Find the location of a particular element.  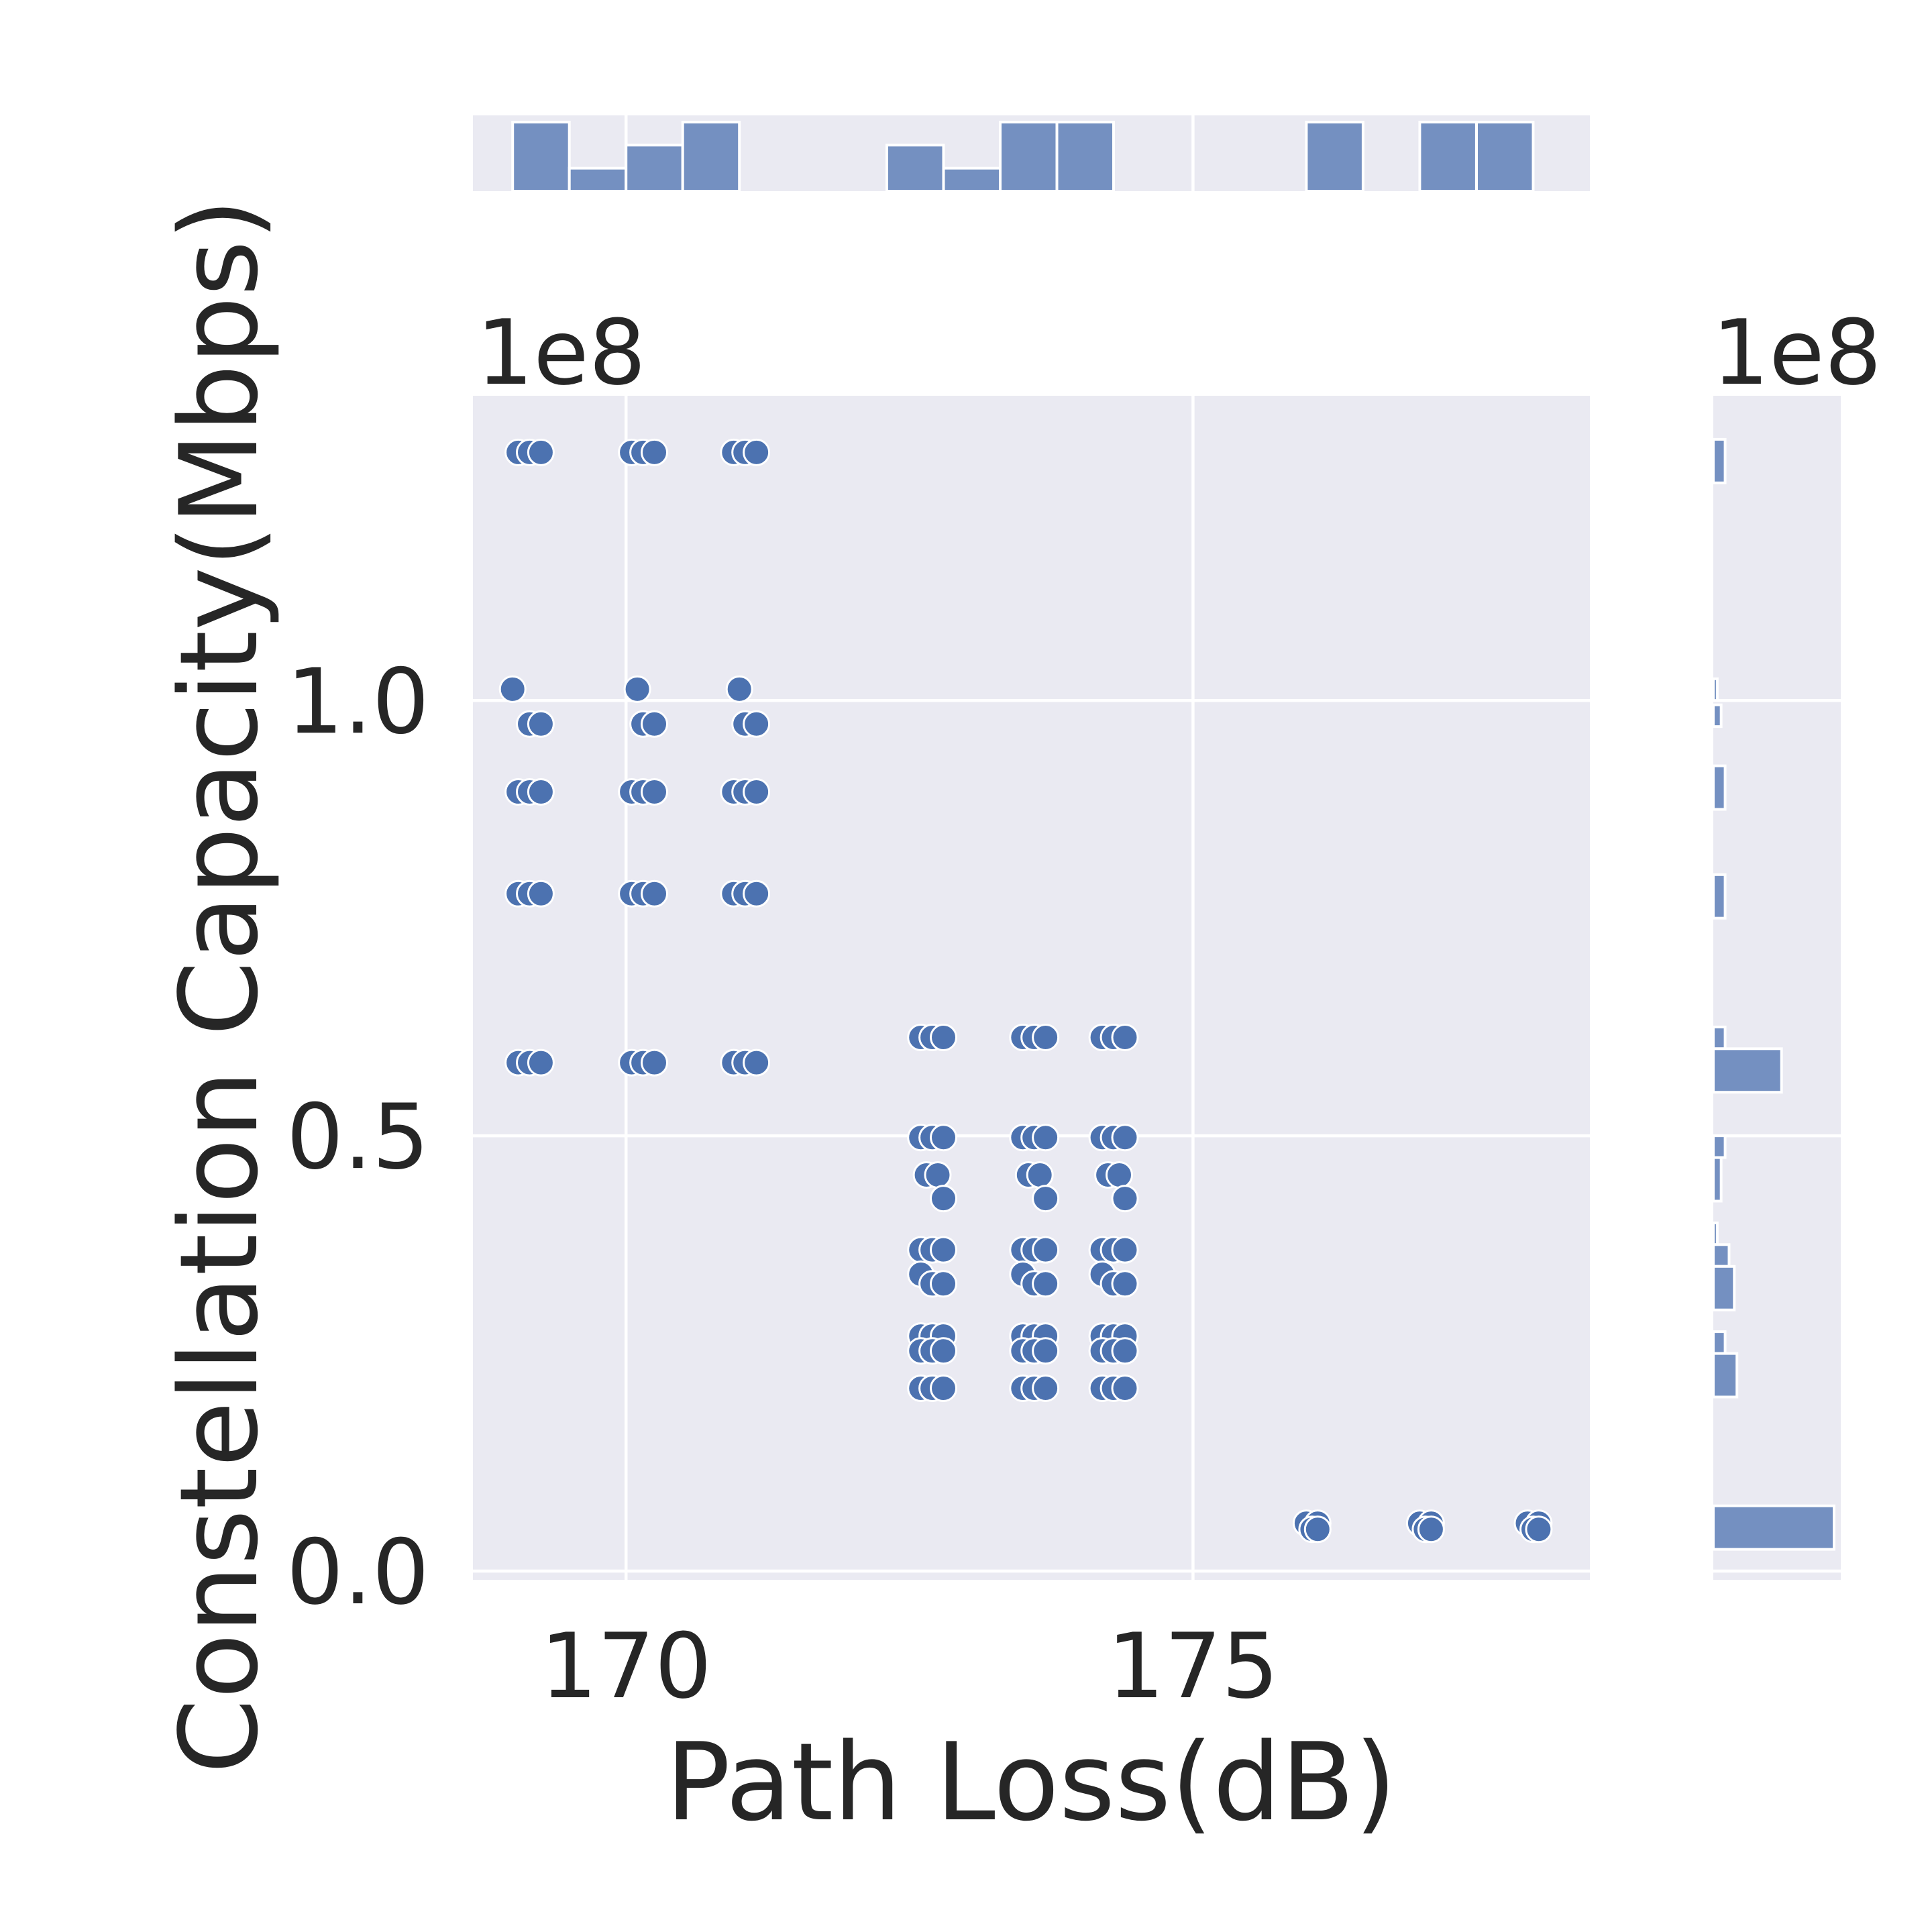

y-tick-label: 1.0 is located at coordinates (357, 701).